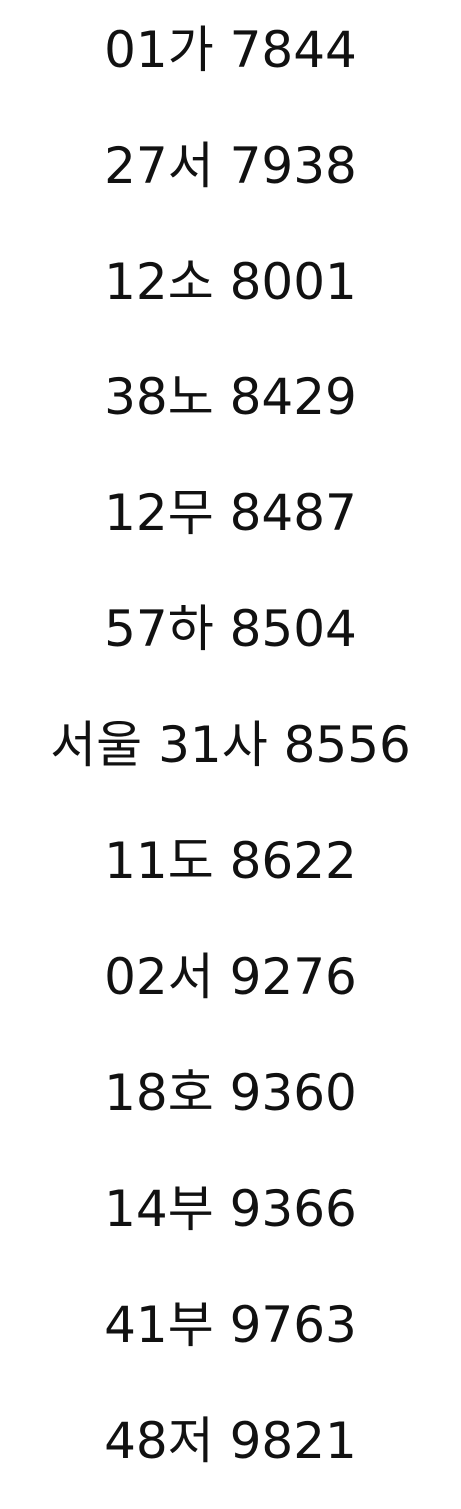 The image size is (461, 1509). What do you see at coordinates (230, 745) in the screenshot?
I see `list-item: 서울 31사 8556` at bounding box center [230, 745].